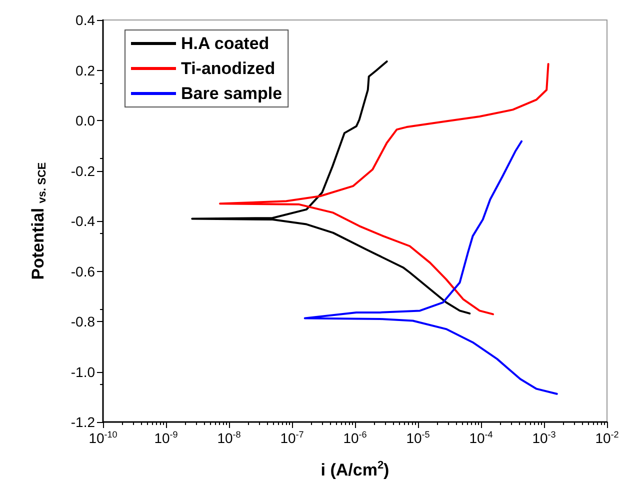 This screenshot has height=495, width=630. What do you see at coordinates (228, 68) in the screenshot?
I see `legend-label: Ti-anodized` at bounding box center [228, 68].